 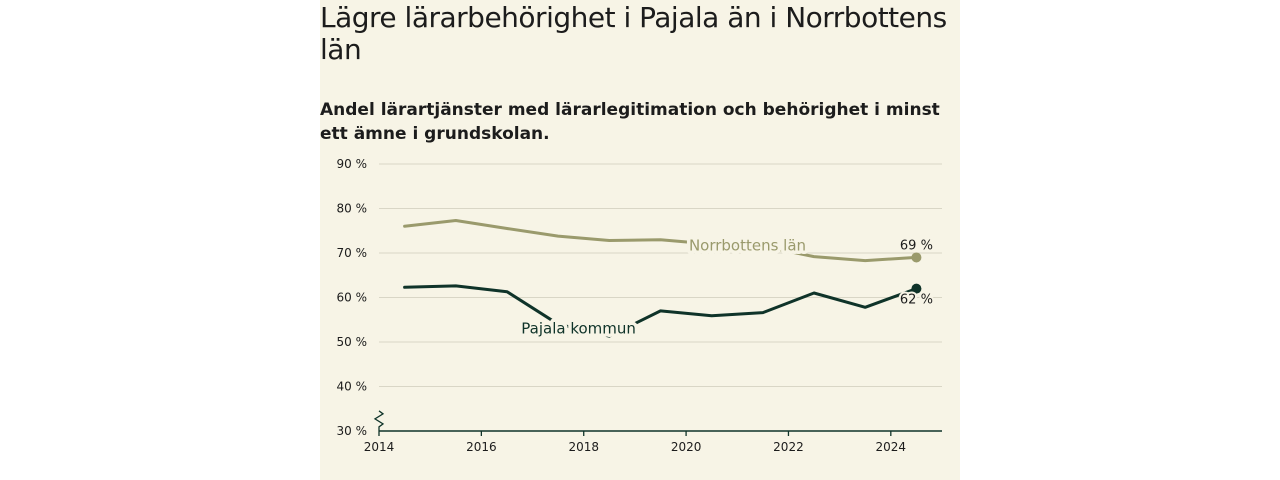 I want to click on series-label-pajala: Pajala kommun, so click(x=578, y=329).